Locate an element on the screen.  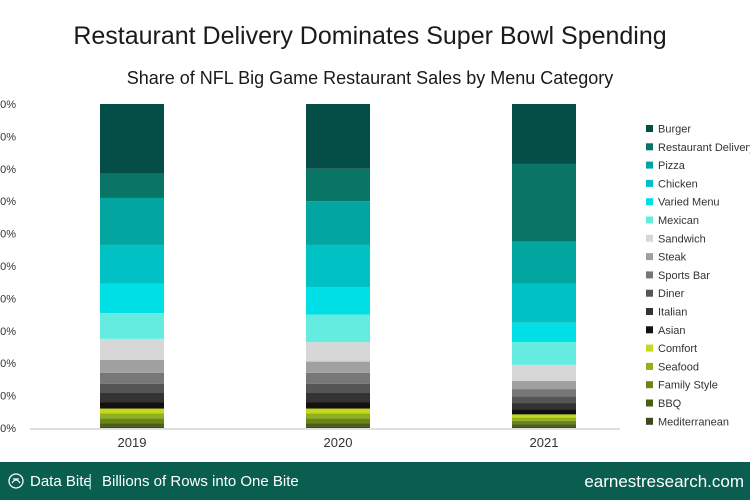
legend-label: Sports Bar is located at coordinates (684, 276).